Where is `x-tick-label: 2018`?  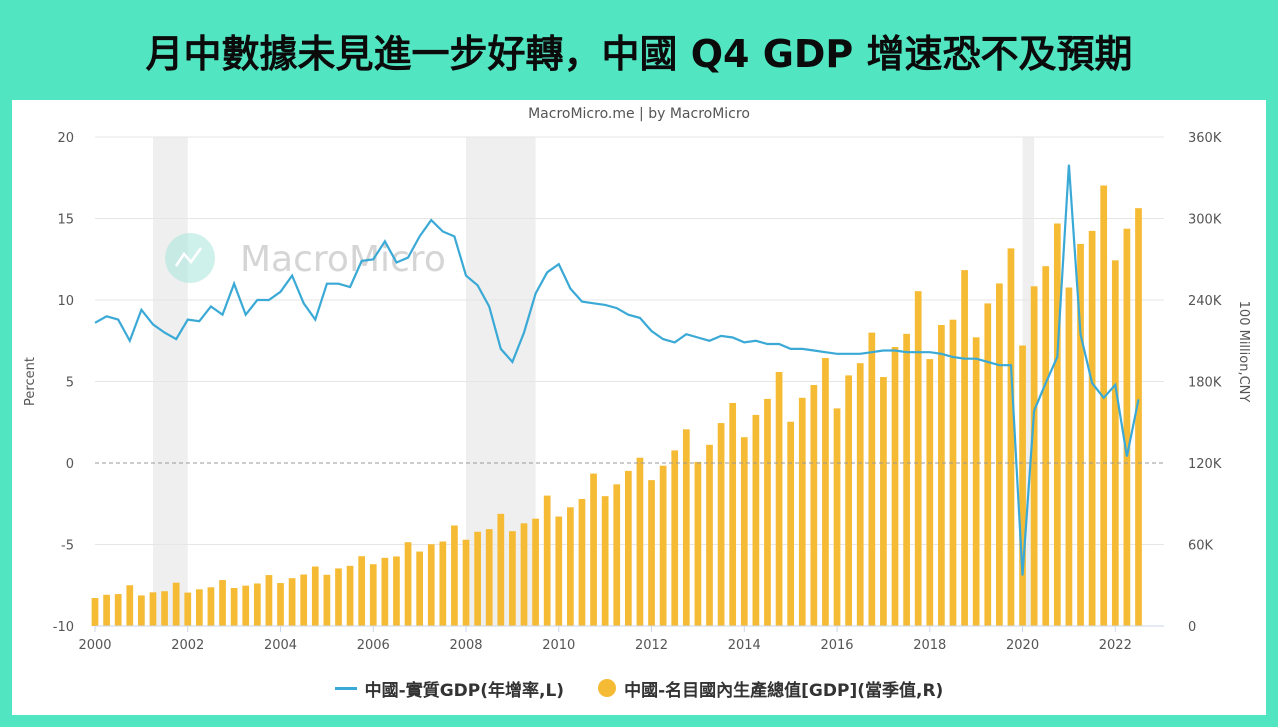 x-tick-label: 2018 is located at coordinates (929, 645).